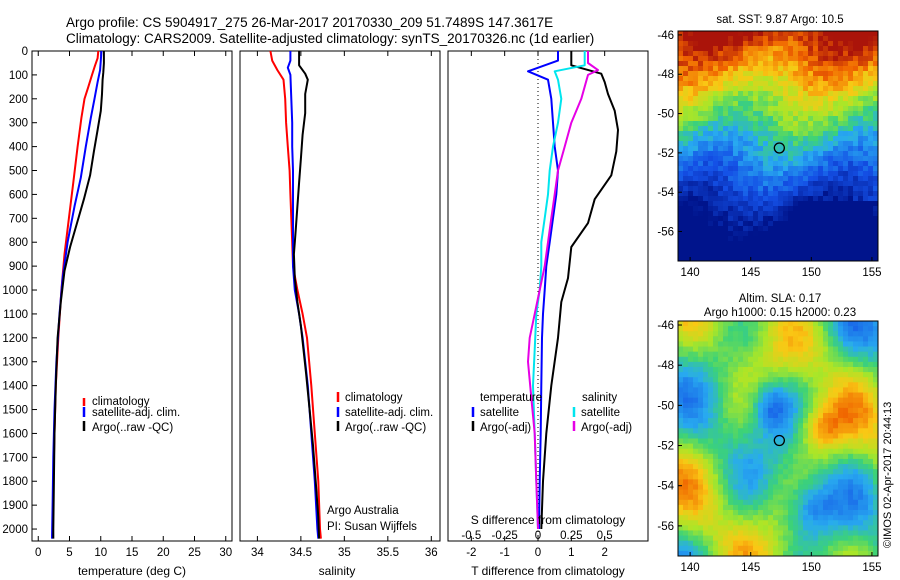  I want to click on sst-map-frame, so click(778, 146).